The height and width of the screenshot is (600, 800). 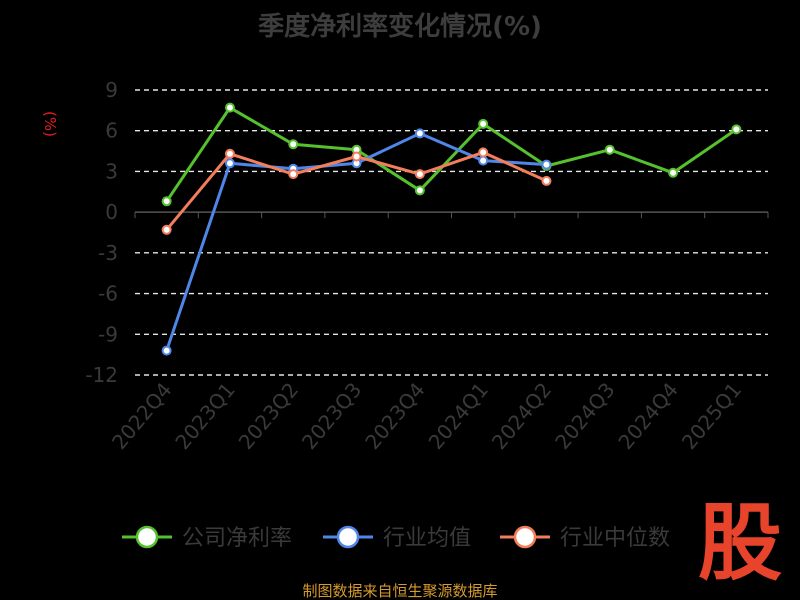 What do you see at coordinates (108, 253) in the screenshot?
I see `y-tick-label: -3` at bounding box center [108, 253].